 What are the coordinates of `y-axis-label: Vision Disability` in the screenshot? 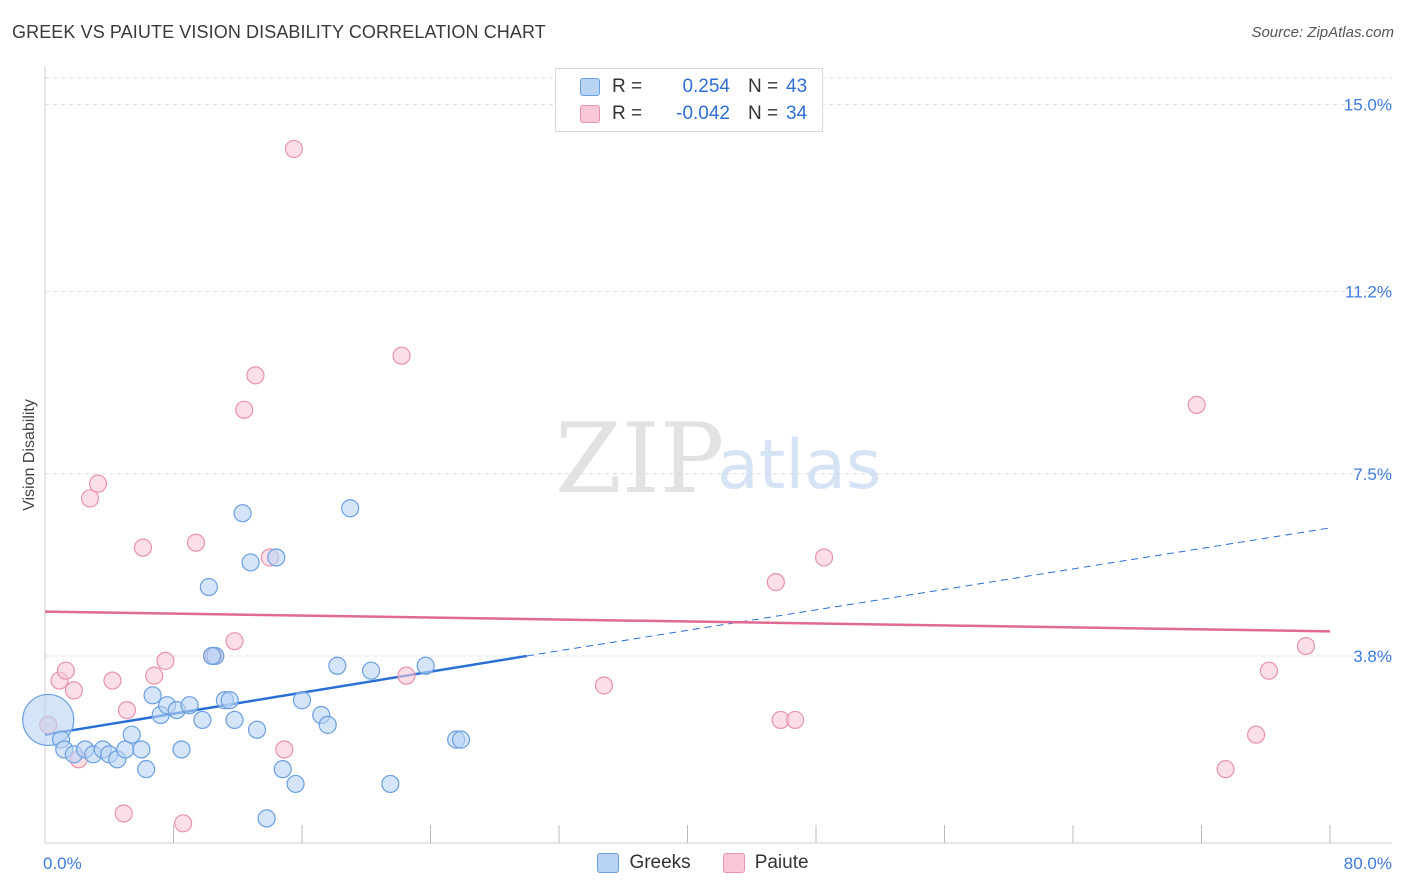 It's located at (29, 455).